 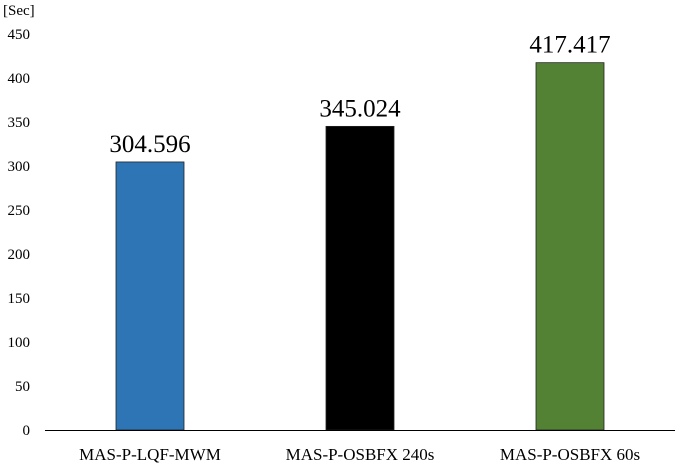 What do you see at coordinates (19, 299) in the screenshot?
I see `y-tick-label: 150` at bounding box center [19, 299].